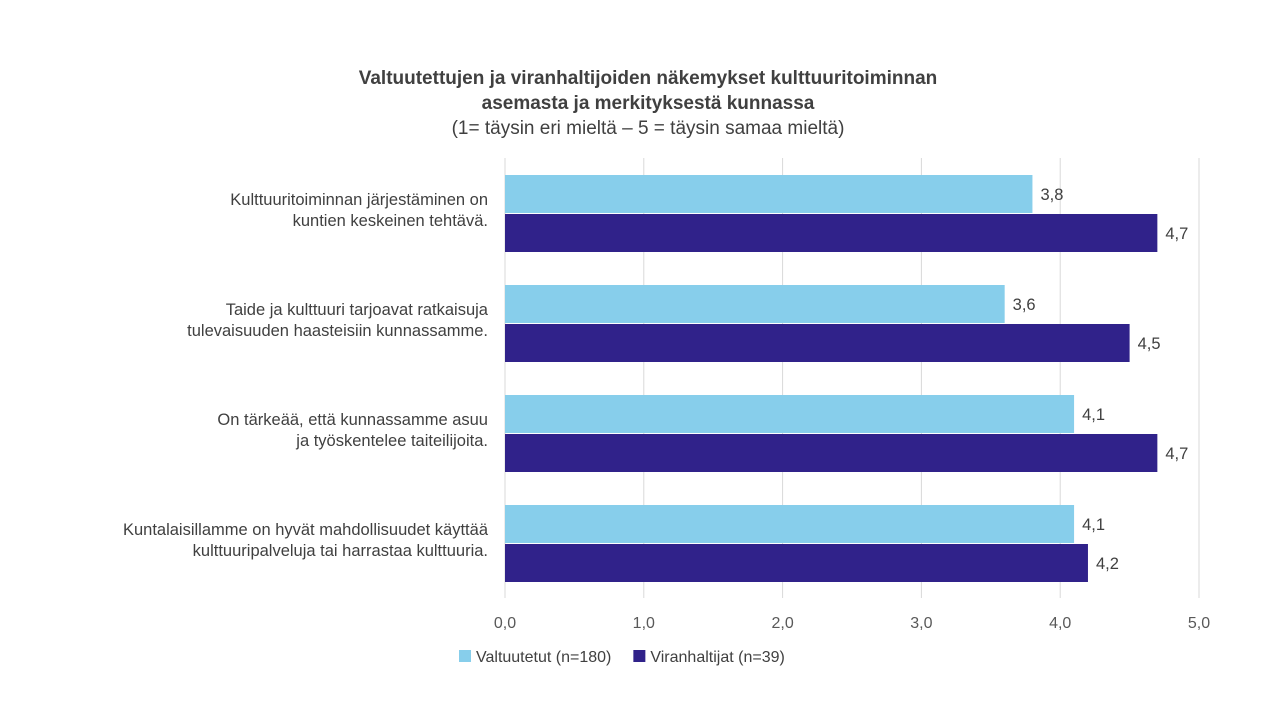 This screenshot has height=720, width=1280. Describe the element at coordinates (852, 623) in the screenshot. I see `x-axis-tick-labels: 0,0 1,0 2,0 3,0 4,0 5,0` at that location.